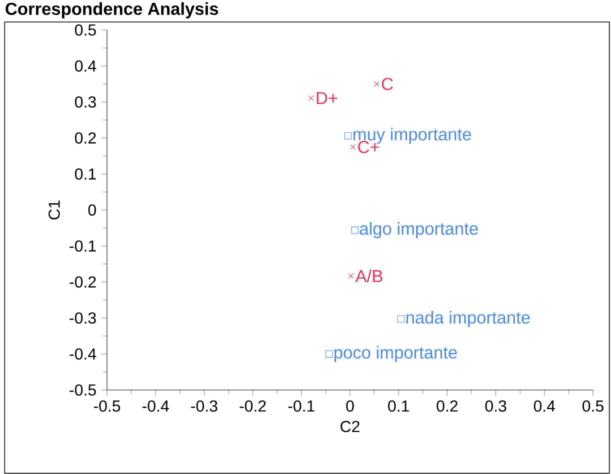 This screenshot has height=474, width=611. Describe the element at coordinates (85, 66) in the screenshot. I see `y-tick-label: 0.4` at that location.